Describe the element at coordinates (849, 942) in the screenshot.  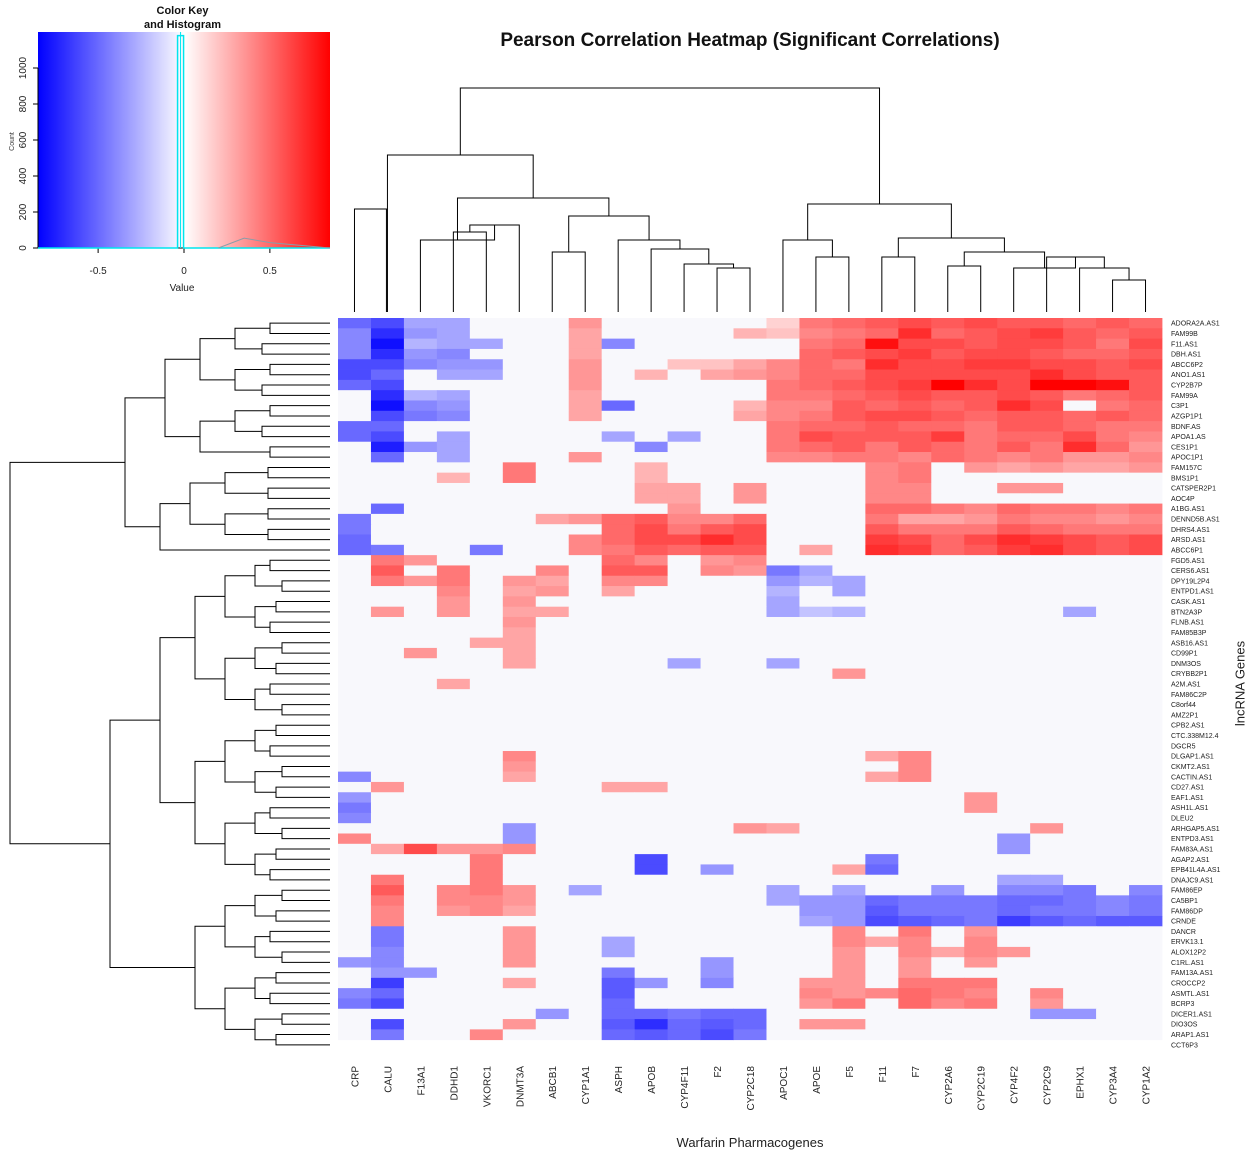
I see `heatmap-cell-r60-c15` at that location.